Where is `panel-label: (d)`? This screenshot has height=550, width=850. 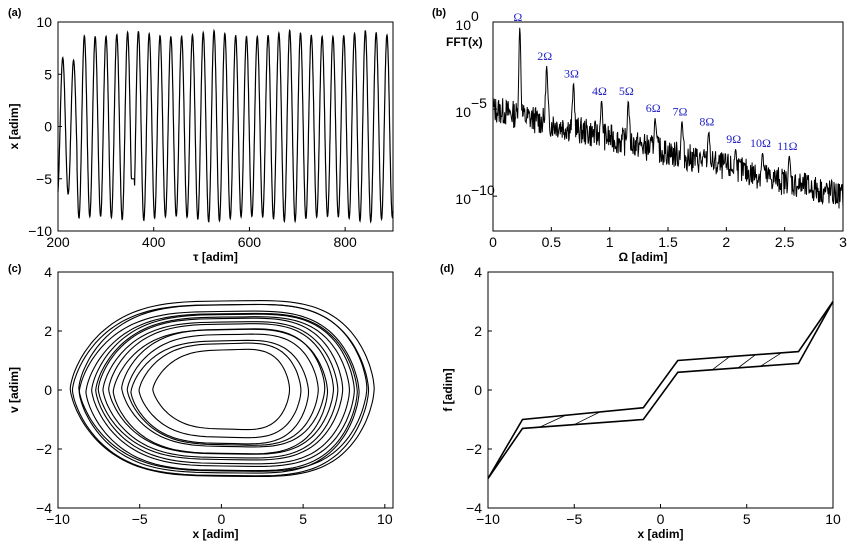
panel-label: (d) is located at coordinates (447, 269).